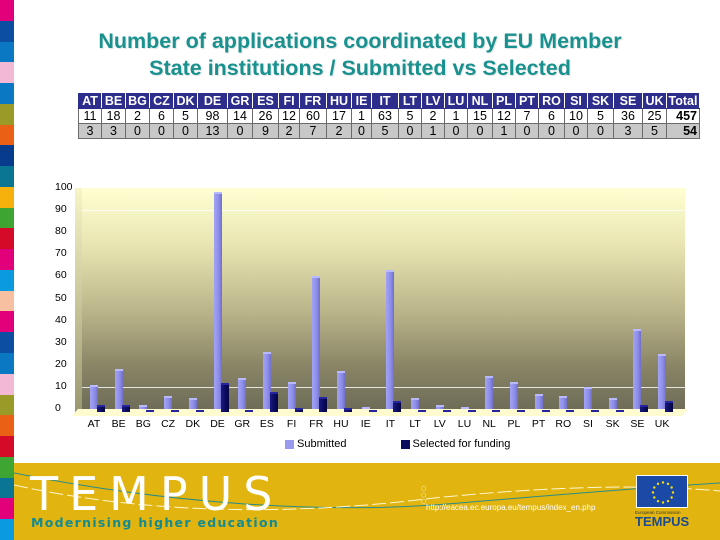 The height and width of the screenshot is (540, 720). Describe the element at coordinates (423, 495) in the screenshot. I see `decorative-mark-icon: ○○○` at that location.